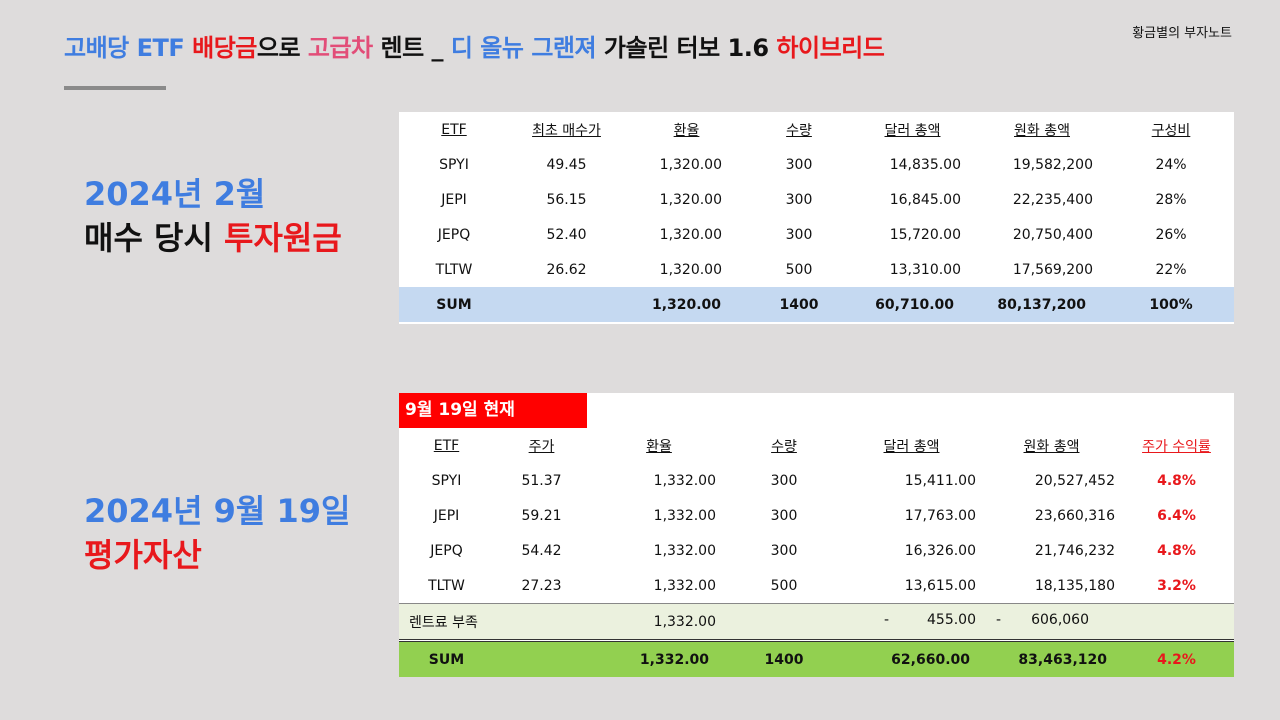  I want to click on eval-desc-label: 평가자산, so click(143, 555).